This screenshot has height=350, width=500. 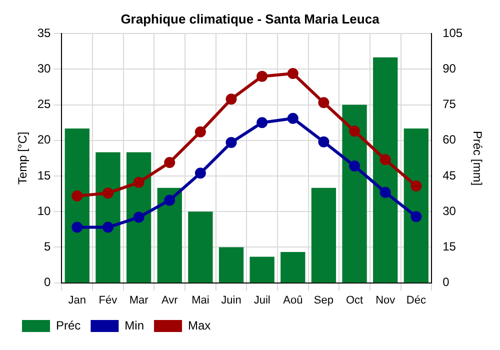 I want to click on x-tick-label: Juil, so click(x=262, y=300).